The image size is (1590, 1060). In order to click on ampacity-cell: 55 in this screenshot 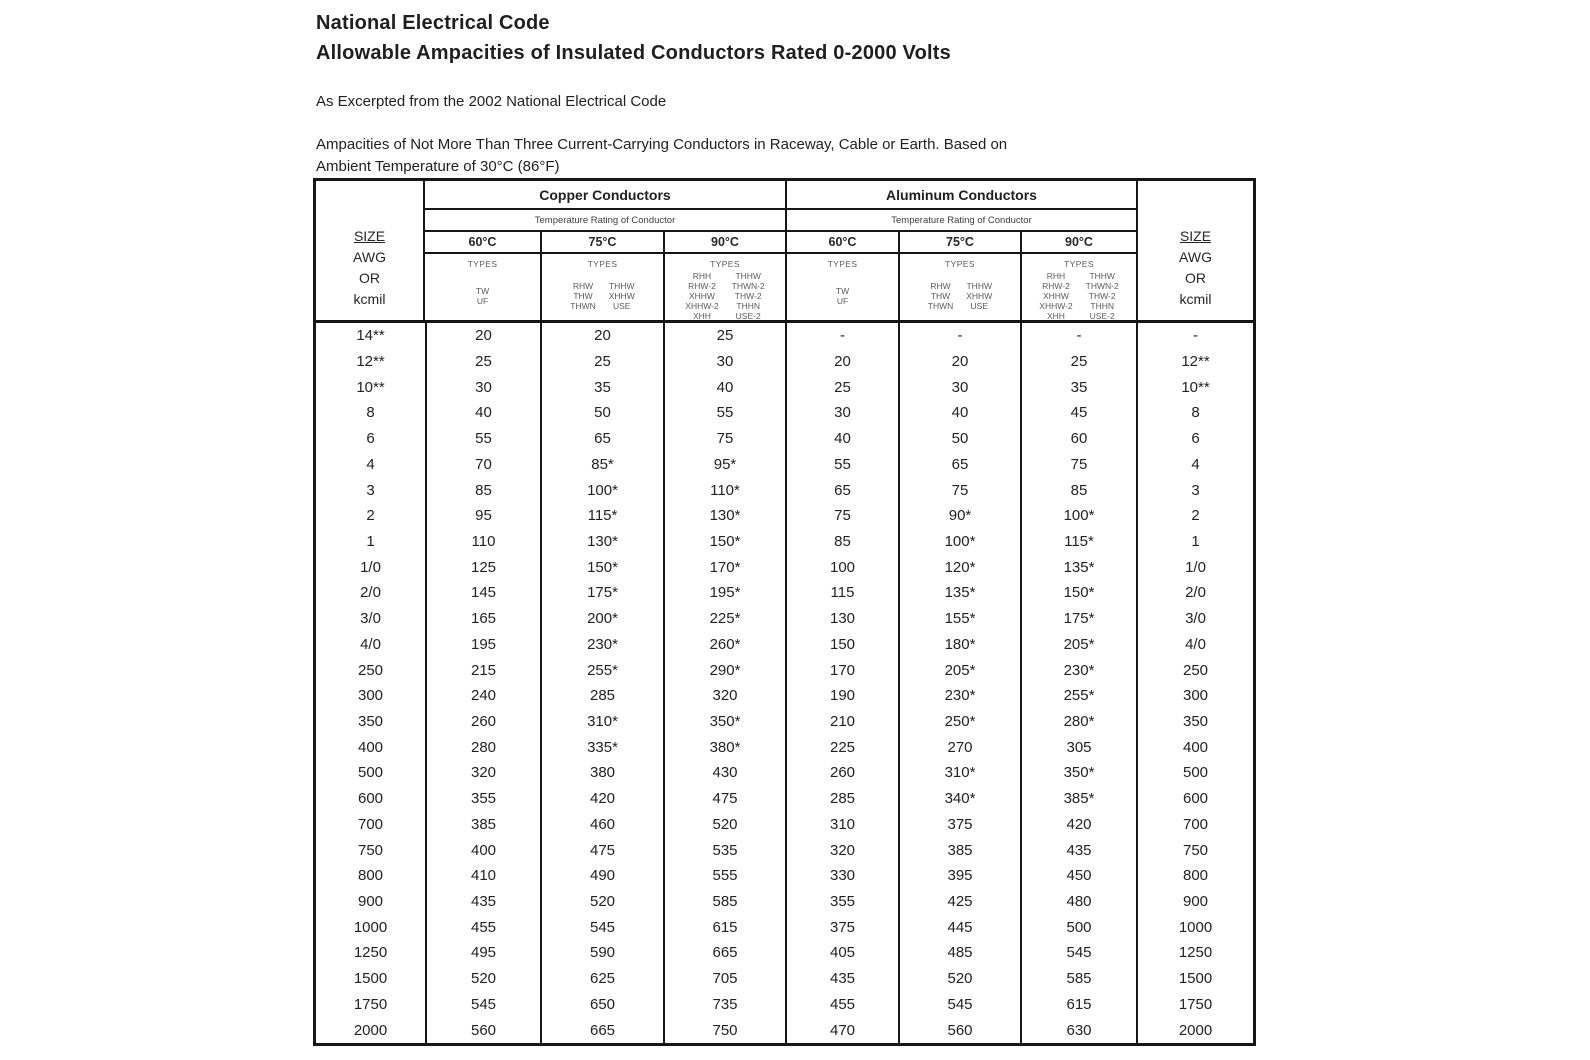, I will do `click(841, 464)`.